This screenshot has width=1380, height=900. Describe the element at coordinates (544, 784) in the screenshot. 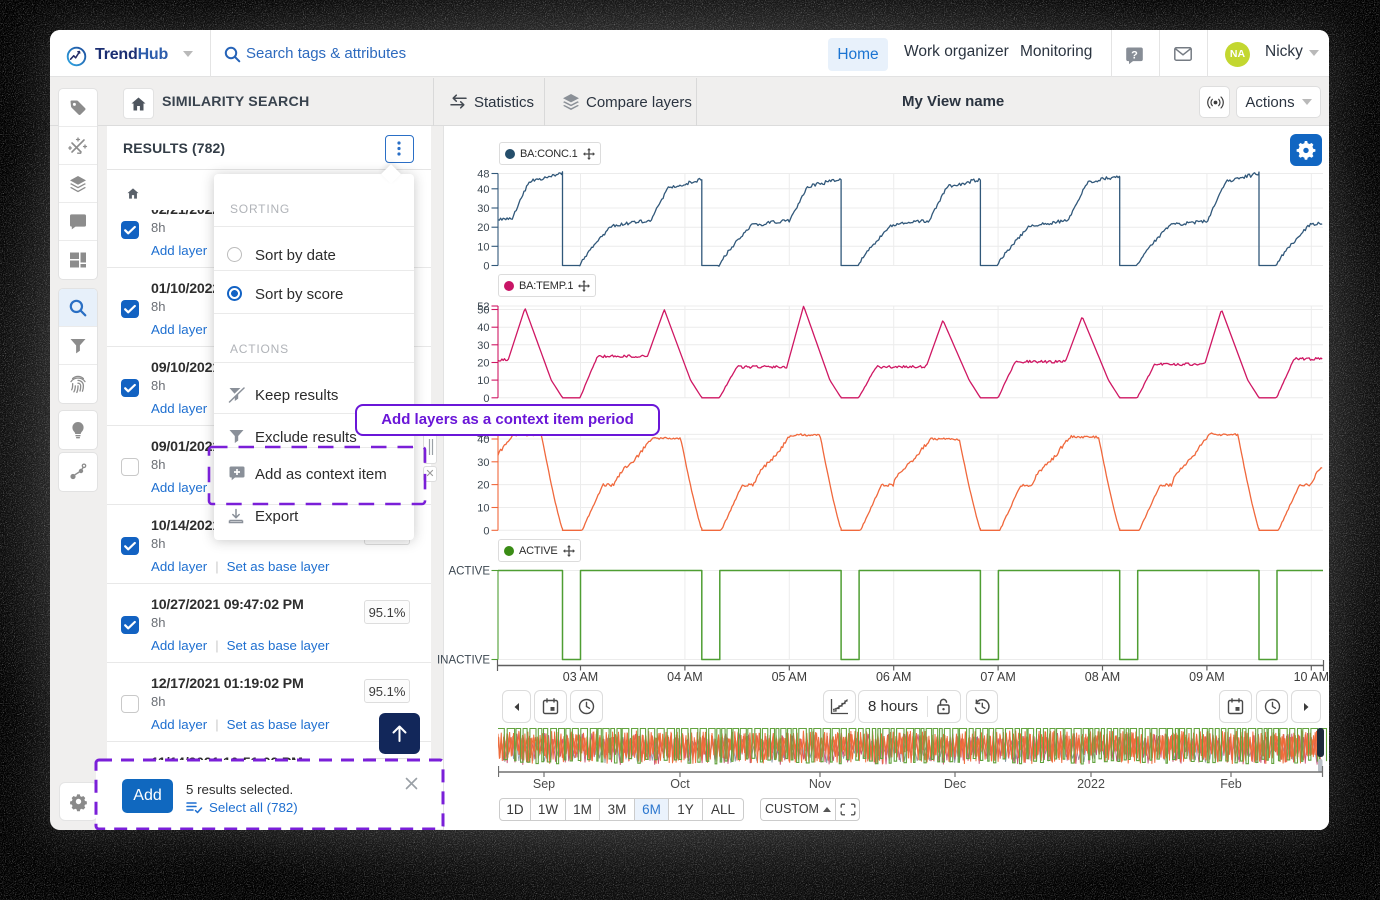

I see `svg-text: Sep` at that location.